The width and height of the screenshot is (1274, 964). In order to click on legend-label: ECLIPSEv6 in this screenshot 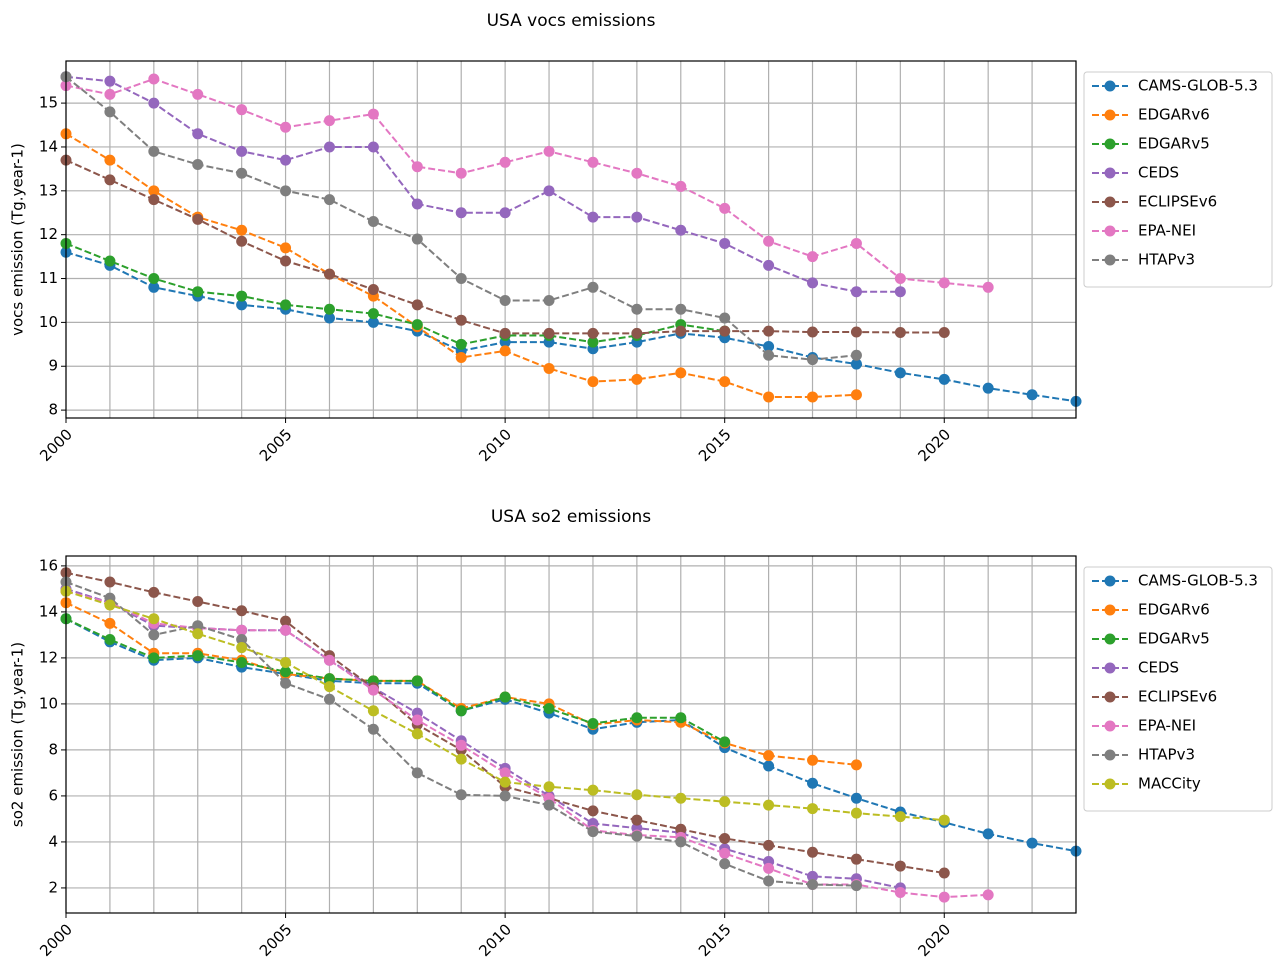, I will do `click(1177, 202)`.